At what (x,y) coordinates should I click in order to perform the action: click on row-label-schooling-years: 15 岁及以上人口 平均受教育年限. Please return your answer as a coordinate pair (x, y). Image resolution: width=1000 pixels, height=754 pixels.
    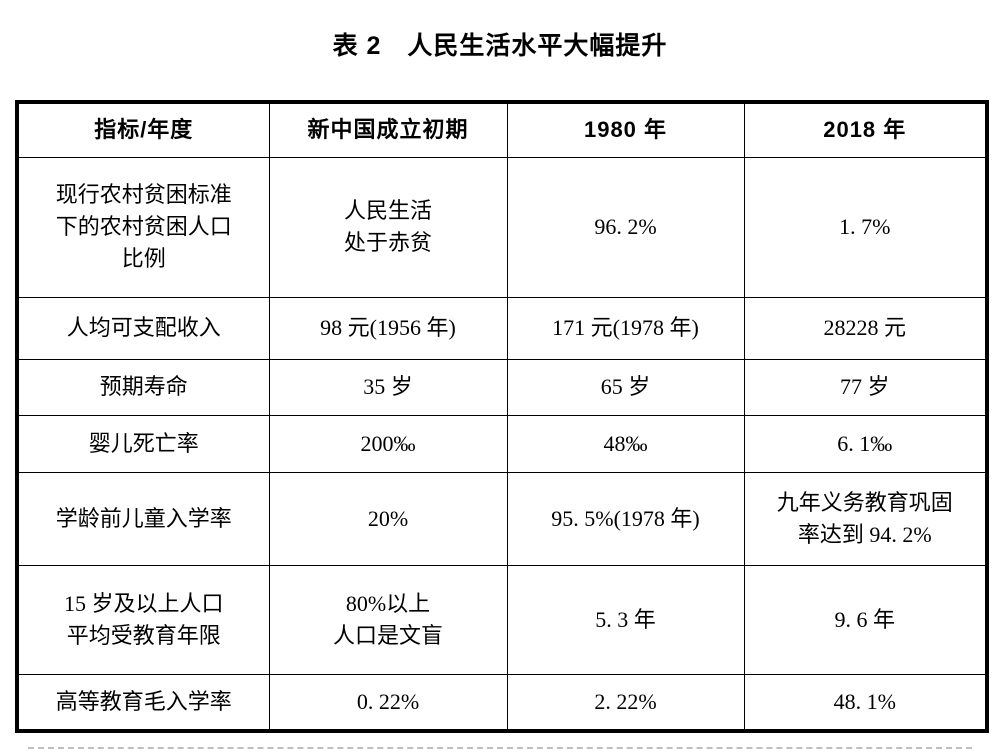
    Looking at the image, I should click on (143, 619).